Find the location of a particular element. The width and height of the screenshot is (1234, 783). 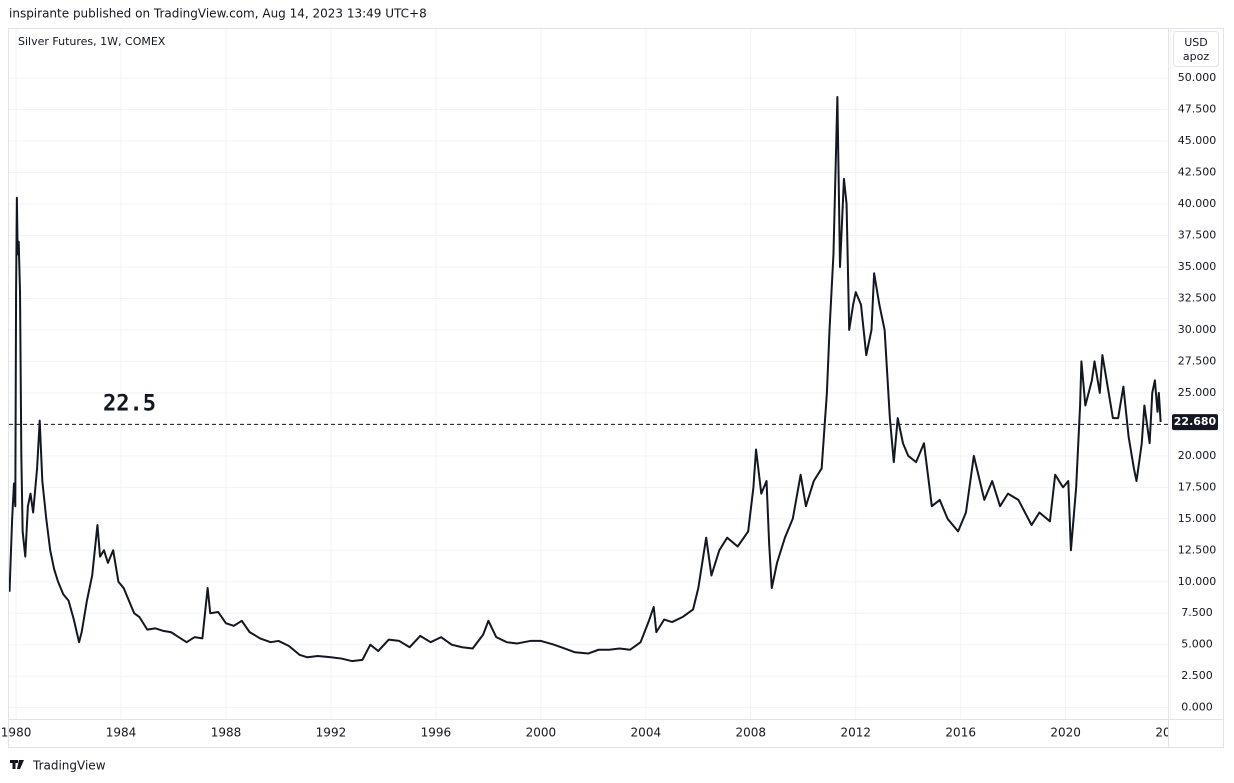

x-tick-label: 2012 is located at coordinates (855, 733).